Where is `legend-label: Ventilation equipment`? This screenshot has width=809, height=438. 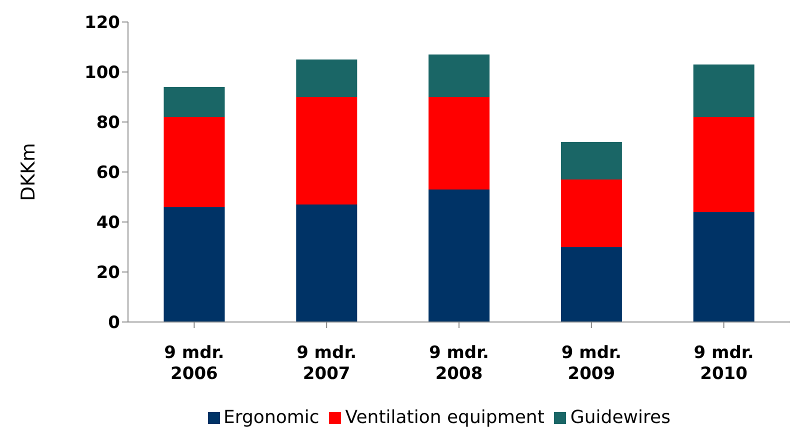
legend-label: Ventilation equipment is located at coordinates (444, 417).